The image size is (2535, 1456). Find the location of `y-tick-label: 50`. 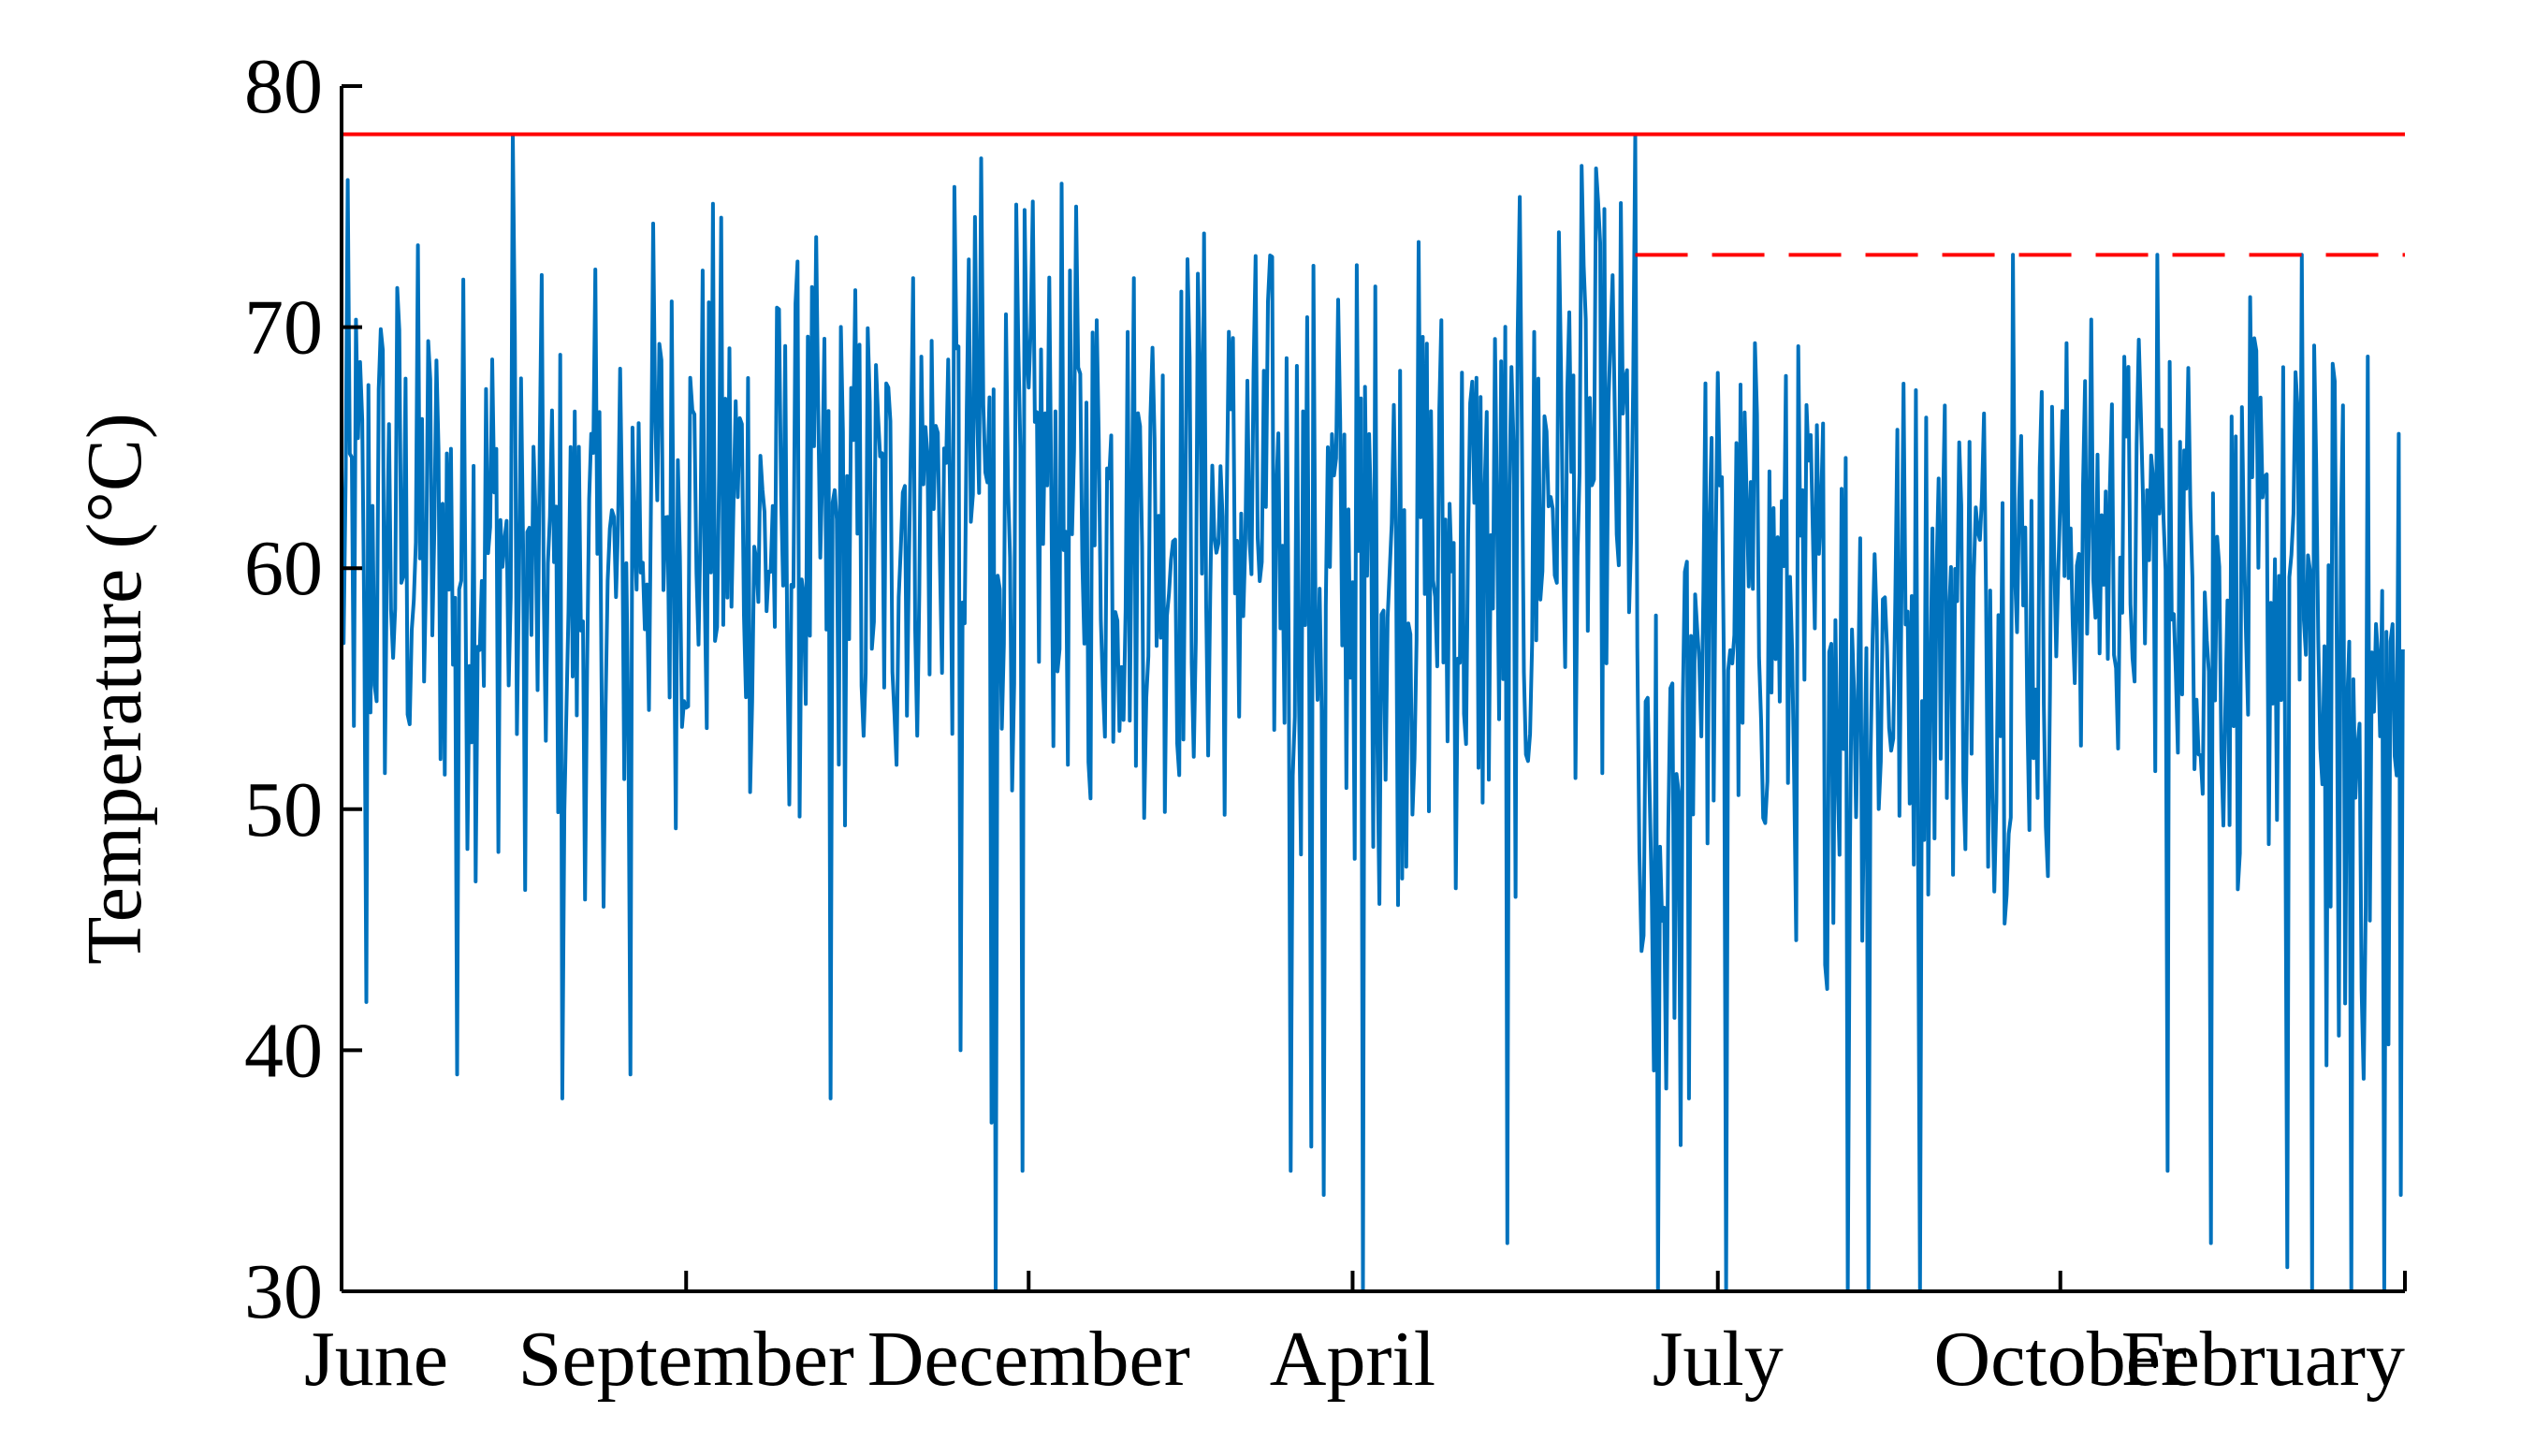

y-tick-label: 50 is located at coordinates (283, 809).